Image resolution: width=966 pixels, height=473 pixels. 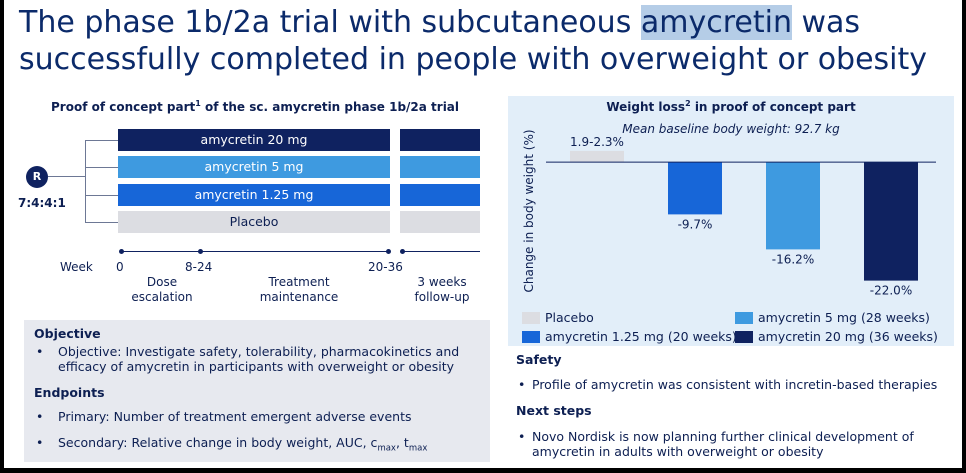 I want to click on chart-subtitle: Mean baseline body weight: 92.7 kg, so click(x=731, y=129).